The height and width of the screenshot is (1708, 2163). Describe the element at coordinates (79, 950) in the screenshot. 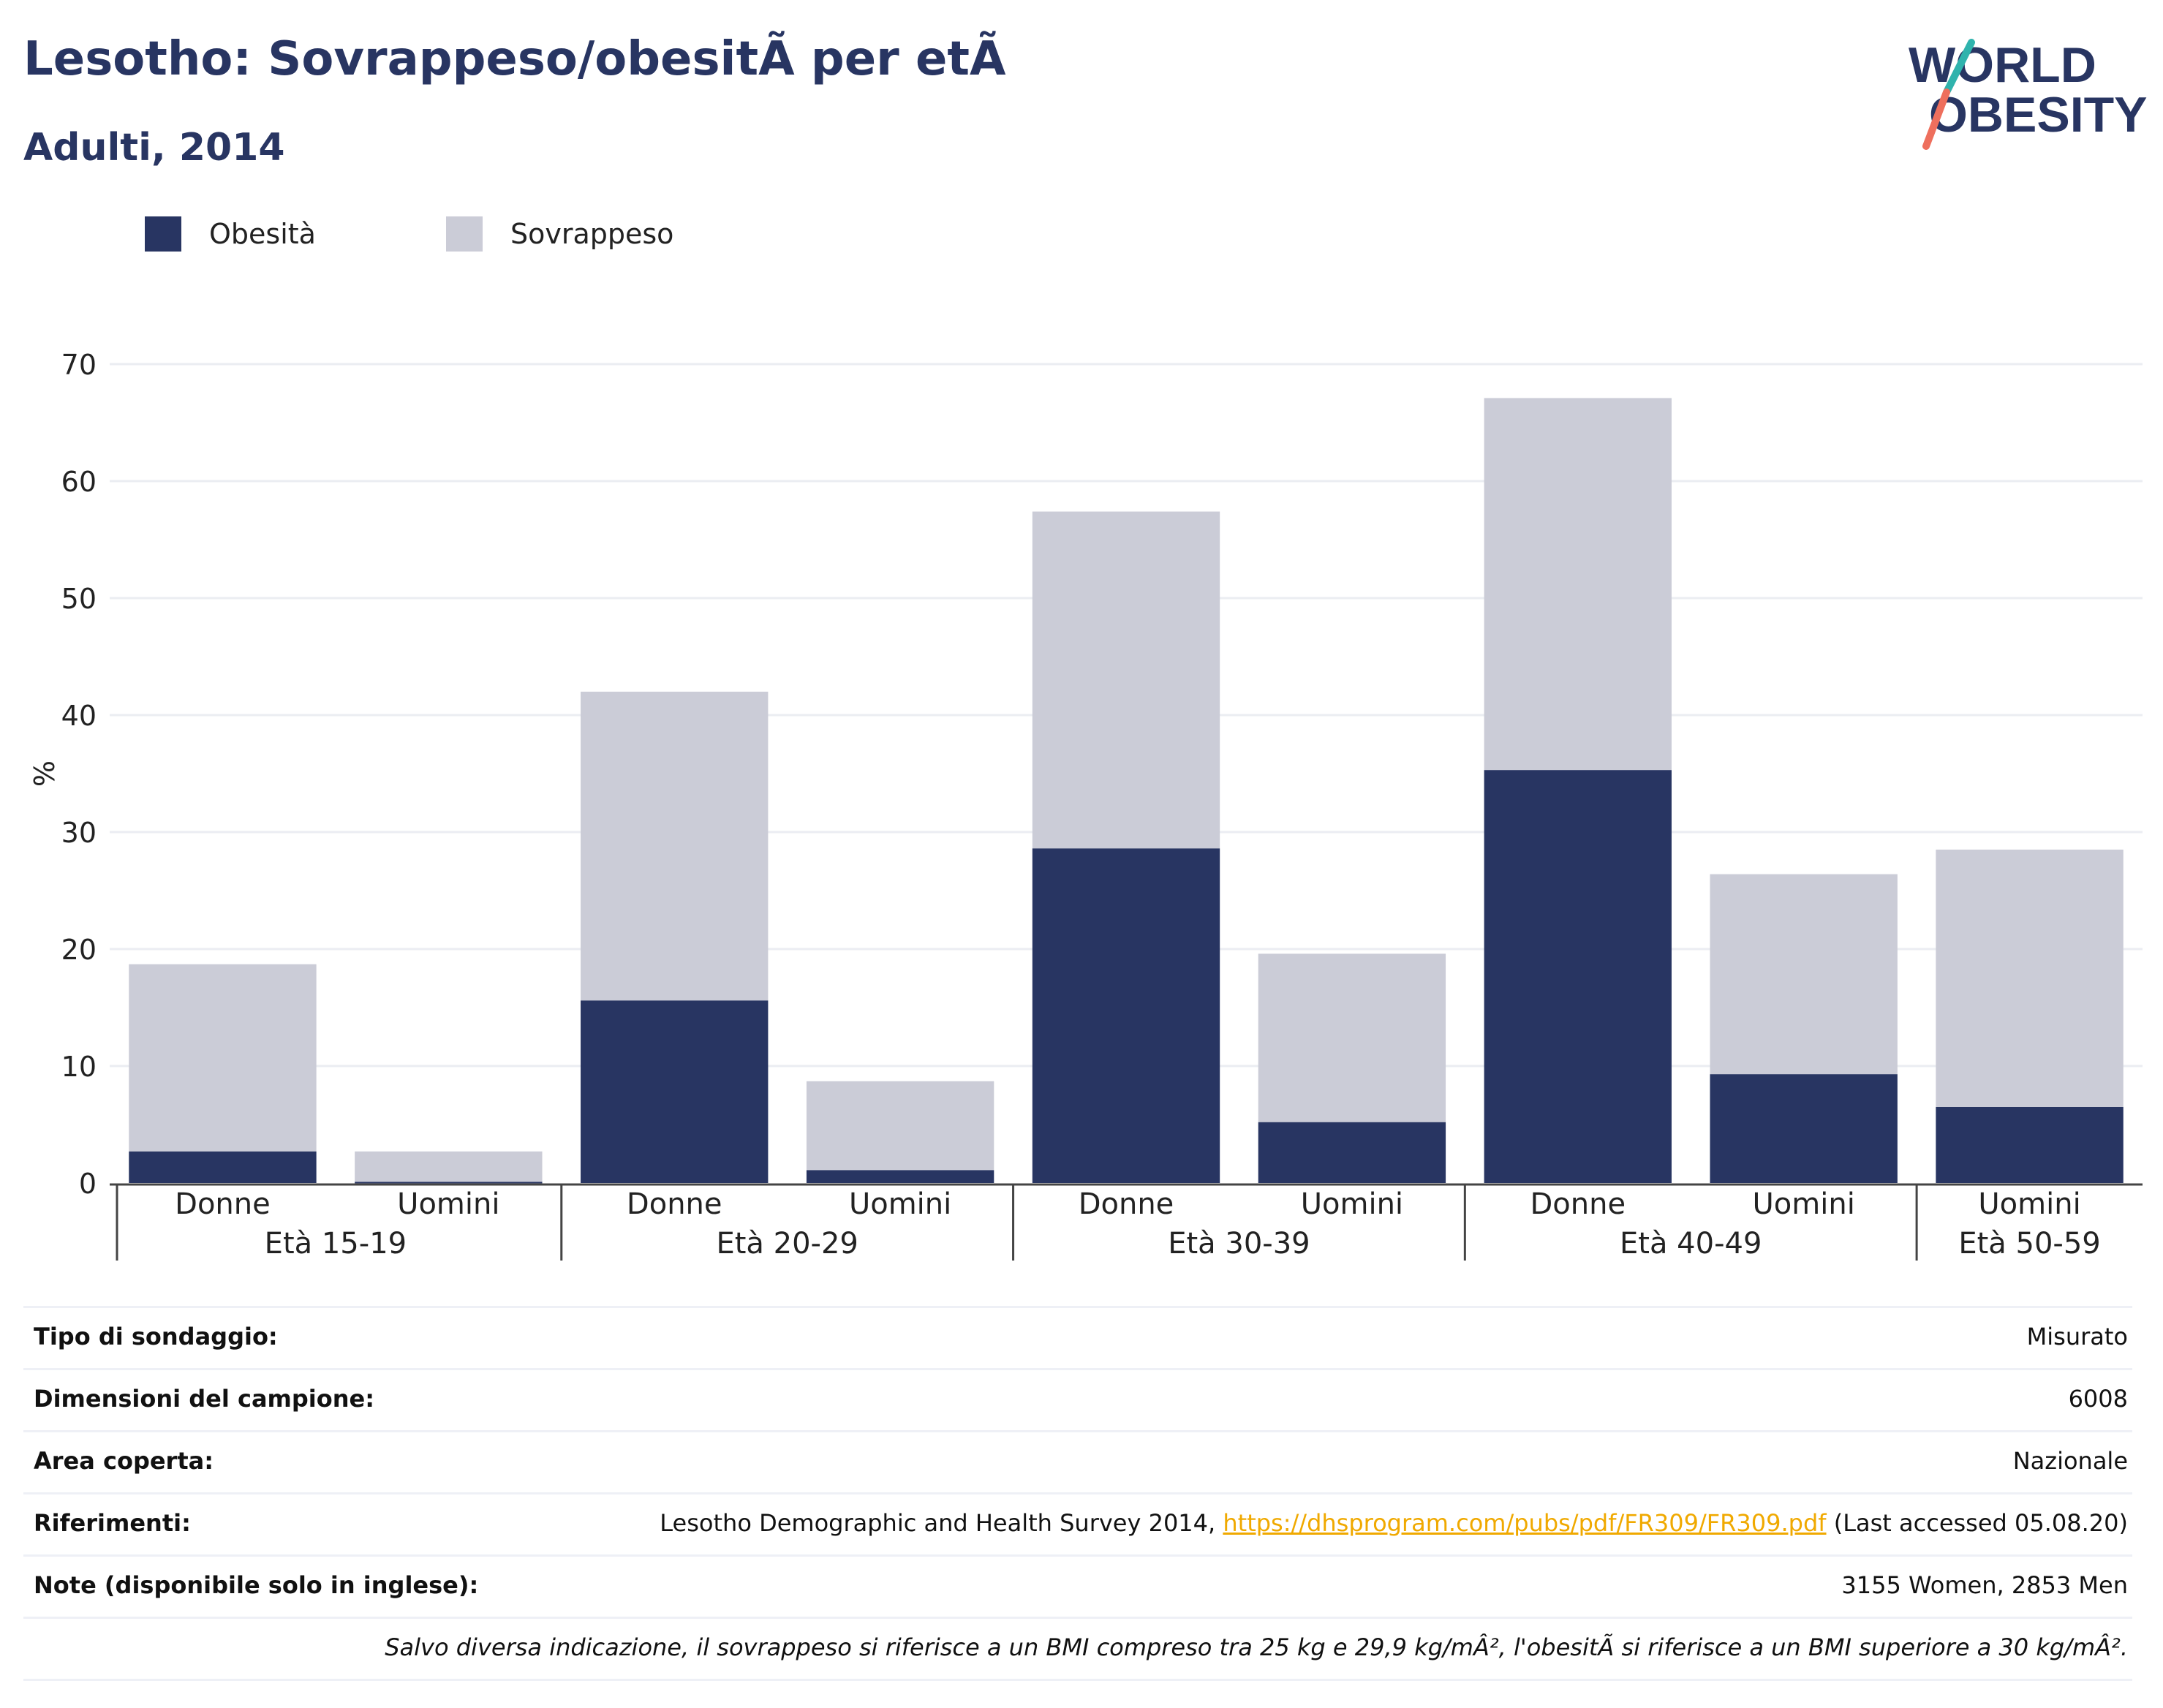

I see `y-tick-label: 20` at that location.